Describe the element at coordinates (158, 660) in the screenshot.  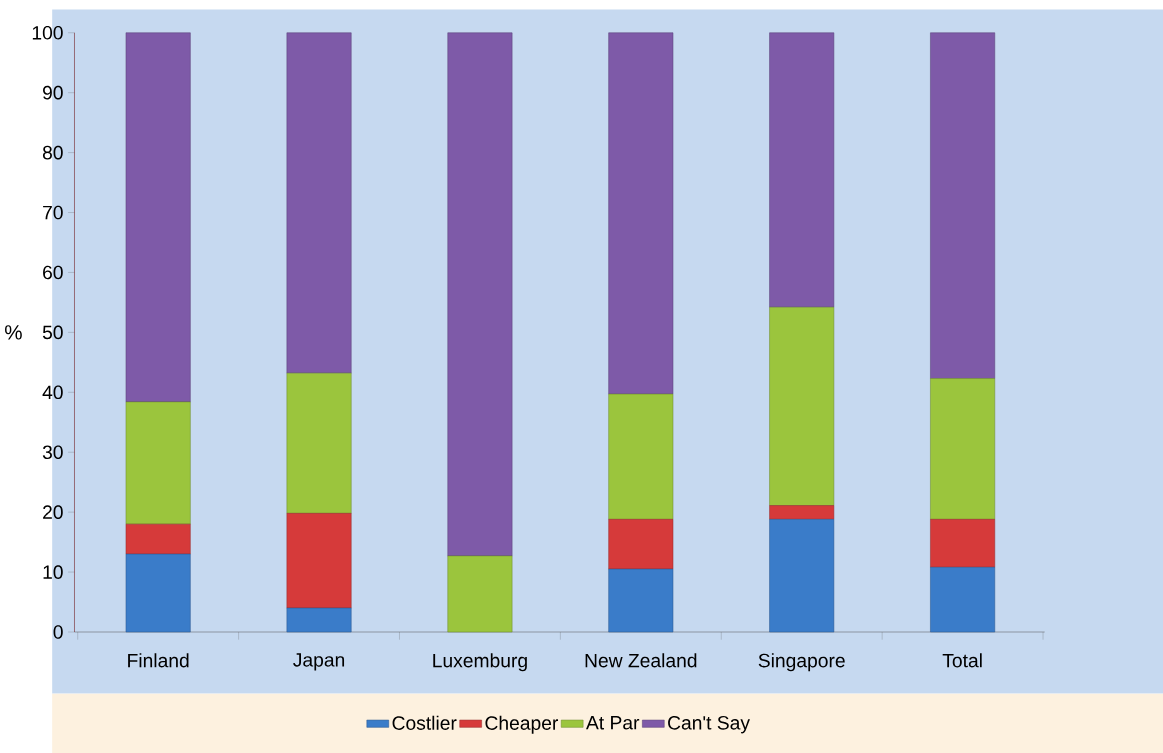
I see `x-tick-label: Finland` at that location.